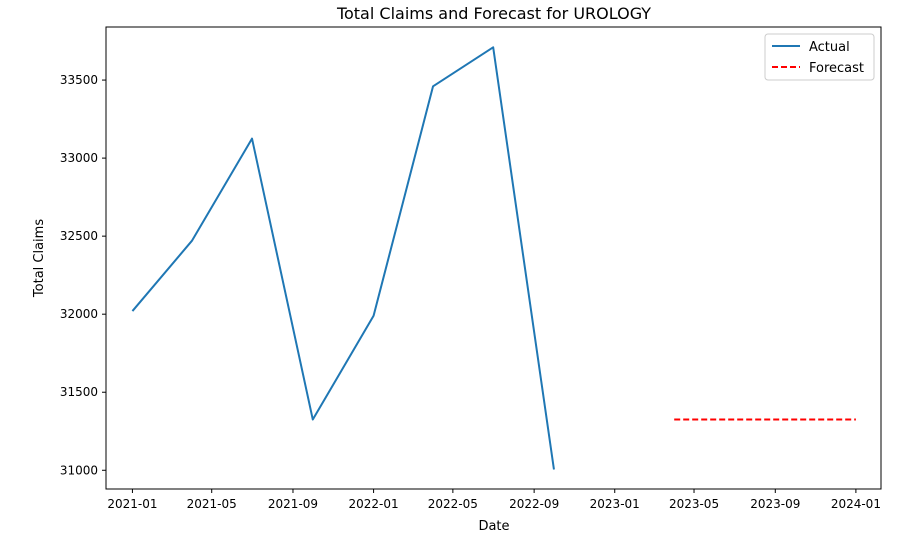 The width and height of the screenshot is (918, 543). I want to click on x-tick-label: 2023-09, so click(775, 504).